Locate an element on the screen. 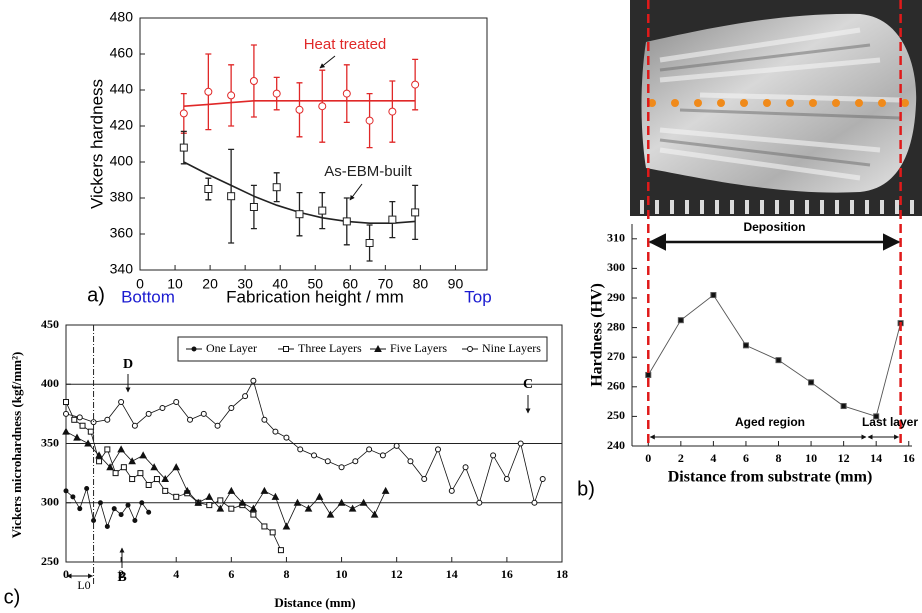 The image size is (922, 613). panel-label: c) is located at coordinates (12, 597).